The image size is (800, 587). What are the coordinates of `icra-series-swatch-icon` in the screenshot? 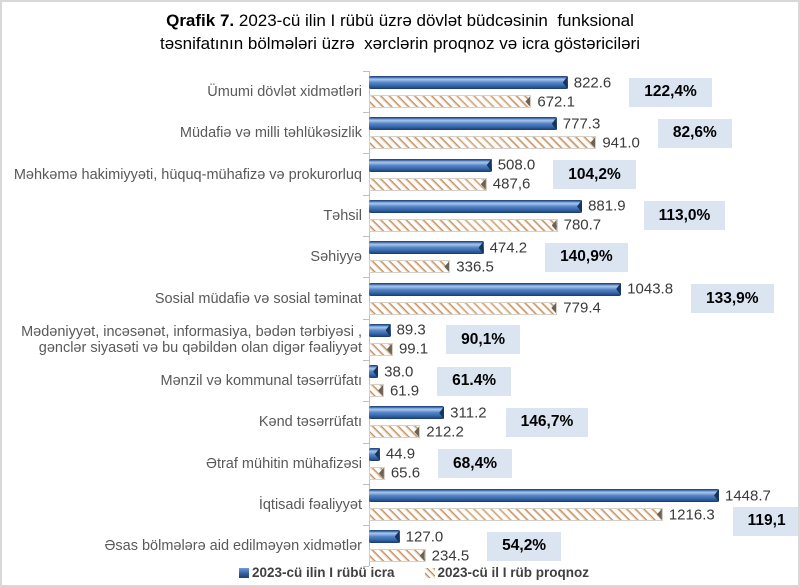 It's located at (243, 572).